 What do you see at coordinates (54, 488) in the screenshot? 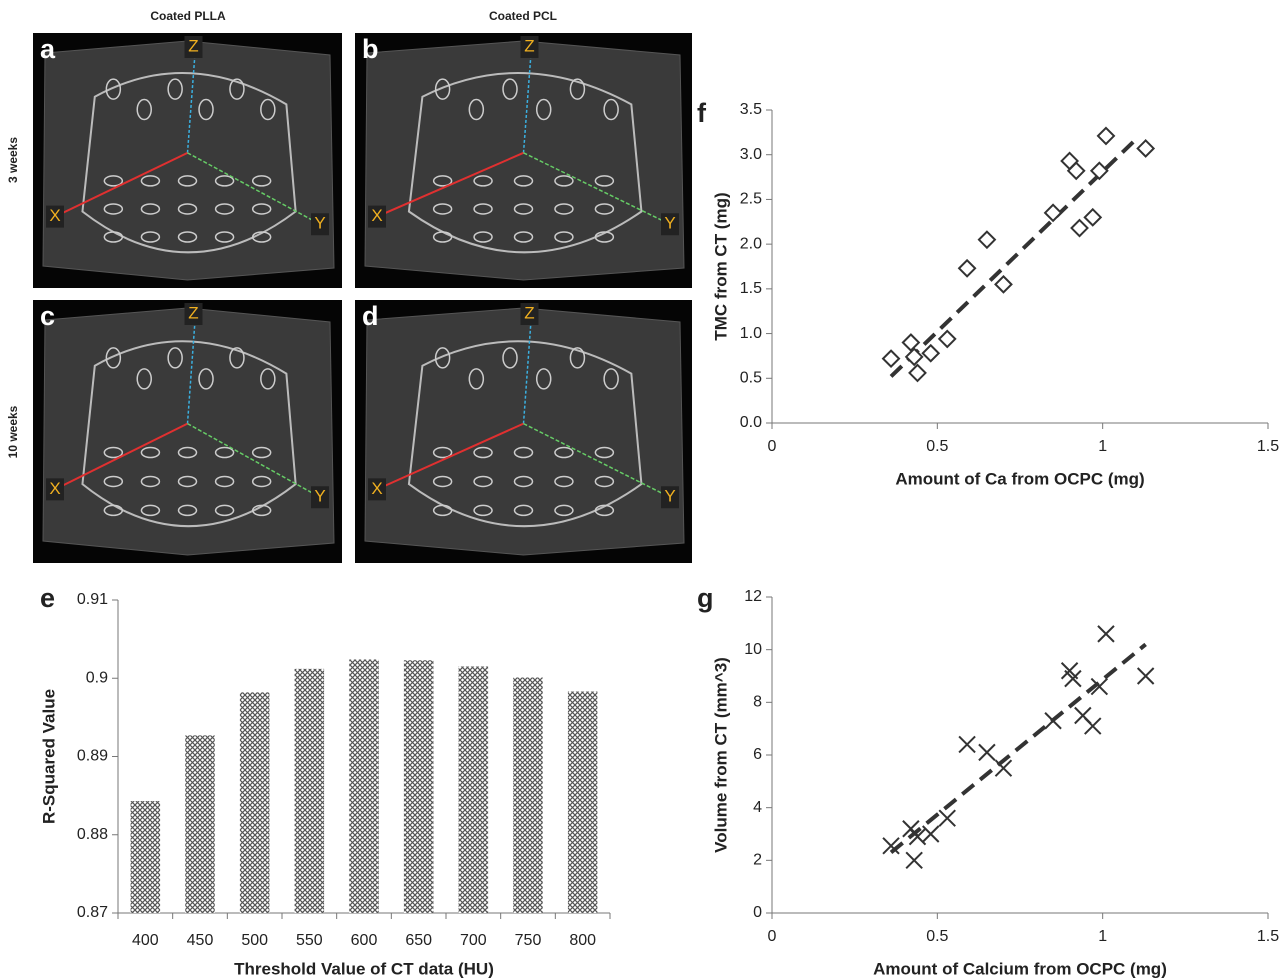
I see `axis-label: X` at bounding box center [54, 488].